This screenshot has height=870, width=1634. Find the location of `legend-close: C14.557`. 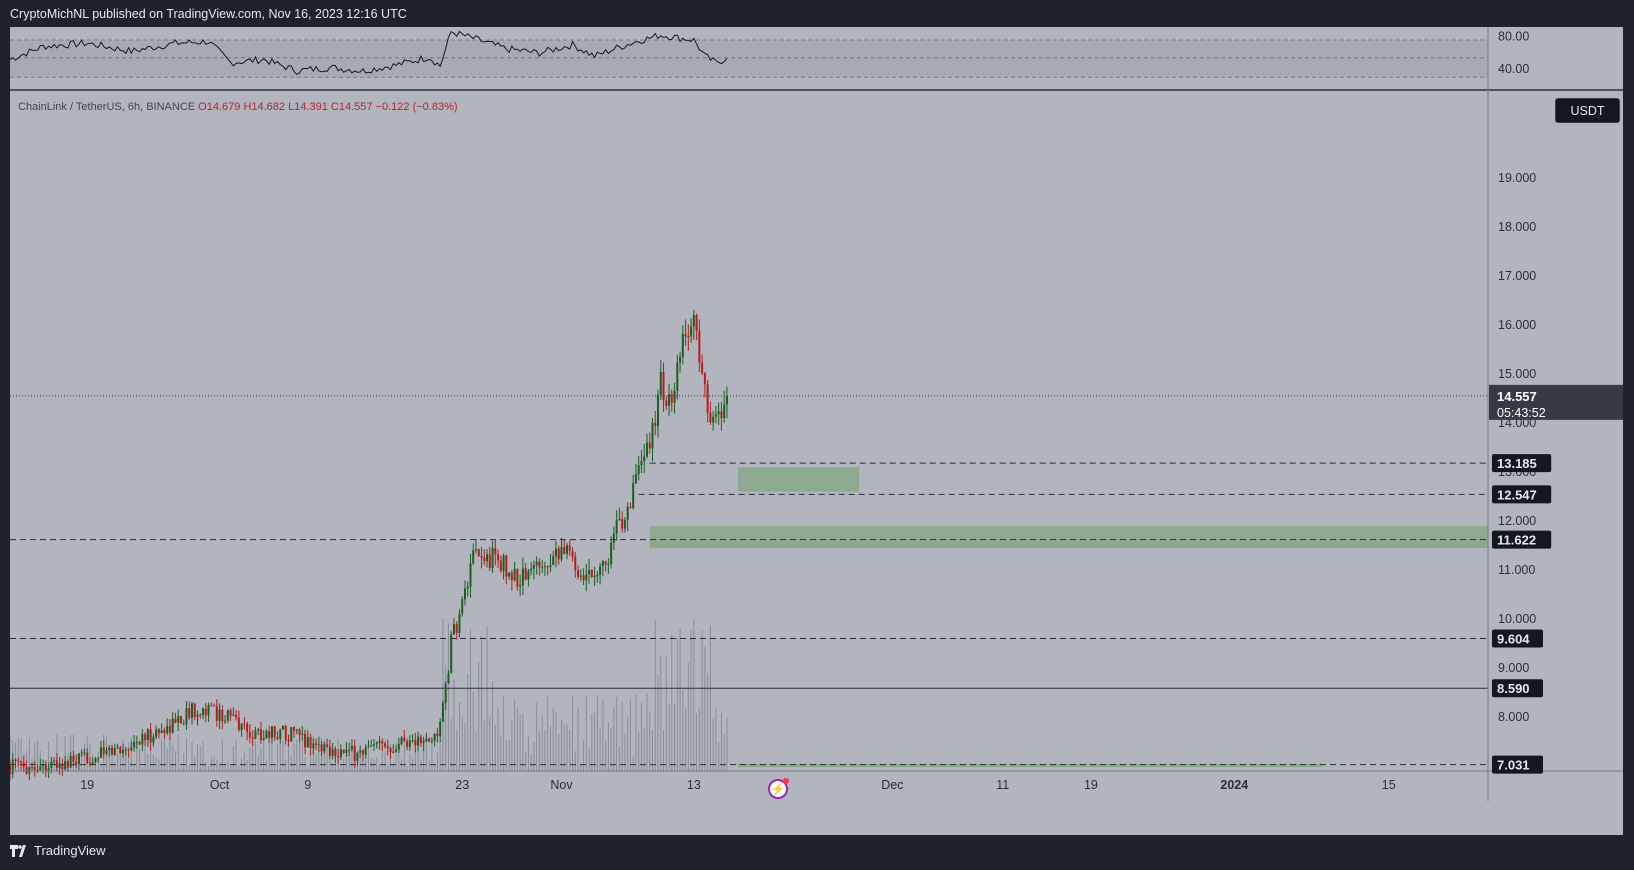

legend-close: C14.557 is located at coordinates (351, 107).